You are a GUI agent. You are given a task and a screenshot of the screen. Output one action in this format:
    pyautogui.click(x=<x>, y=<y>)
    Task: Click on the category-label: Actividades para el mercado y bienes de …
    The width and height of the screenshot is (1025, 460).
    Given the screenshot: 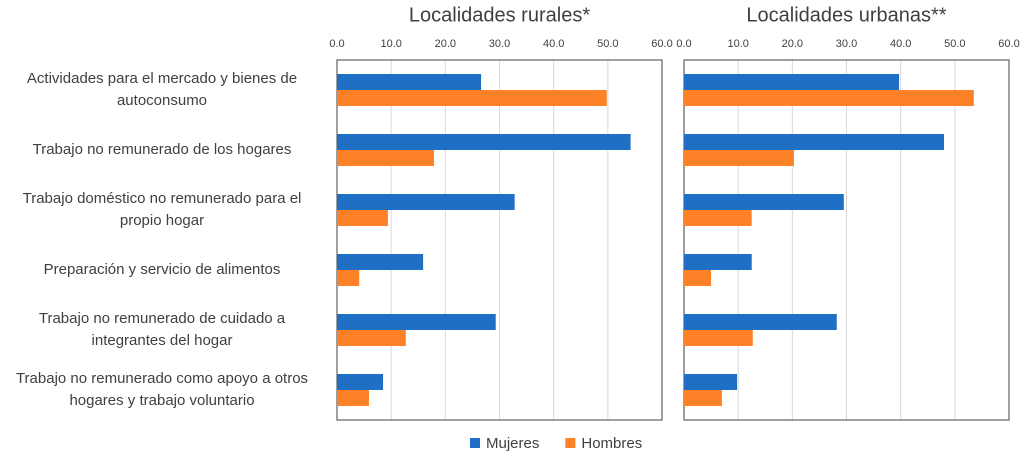 What is the action you would take?
    pyautogui.click(x=162, y=89)
    